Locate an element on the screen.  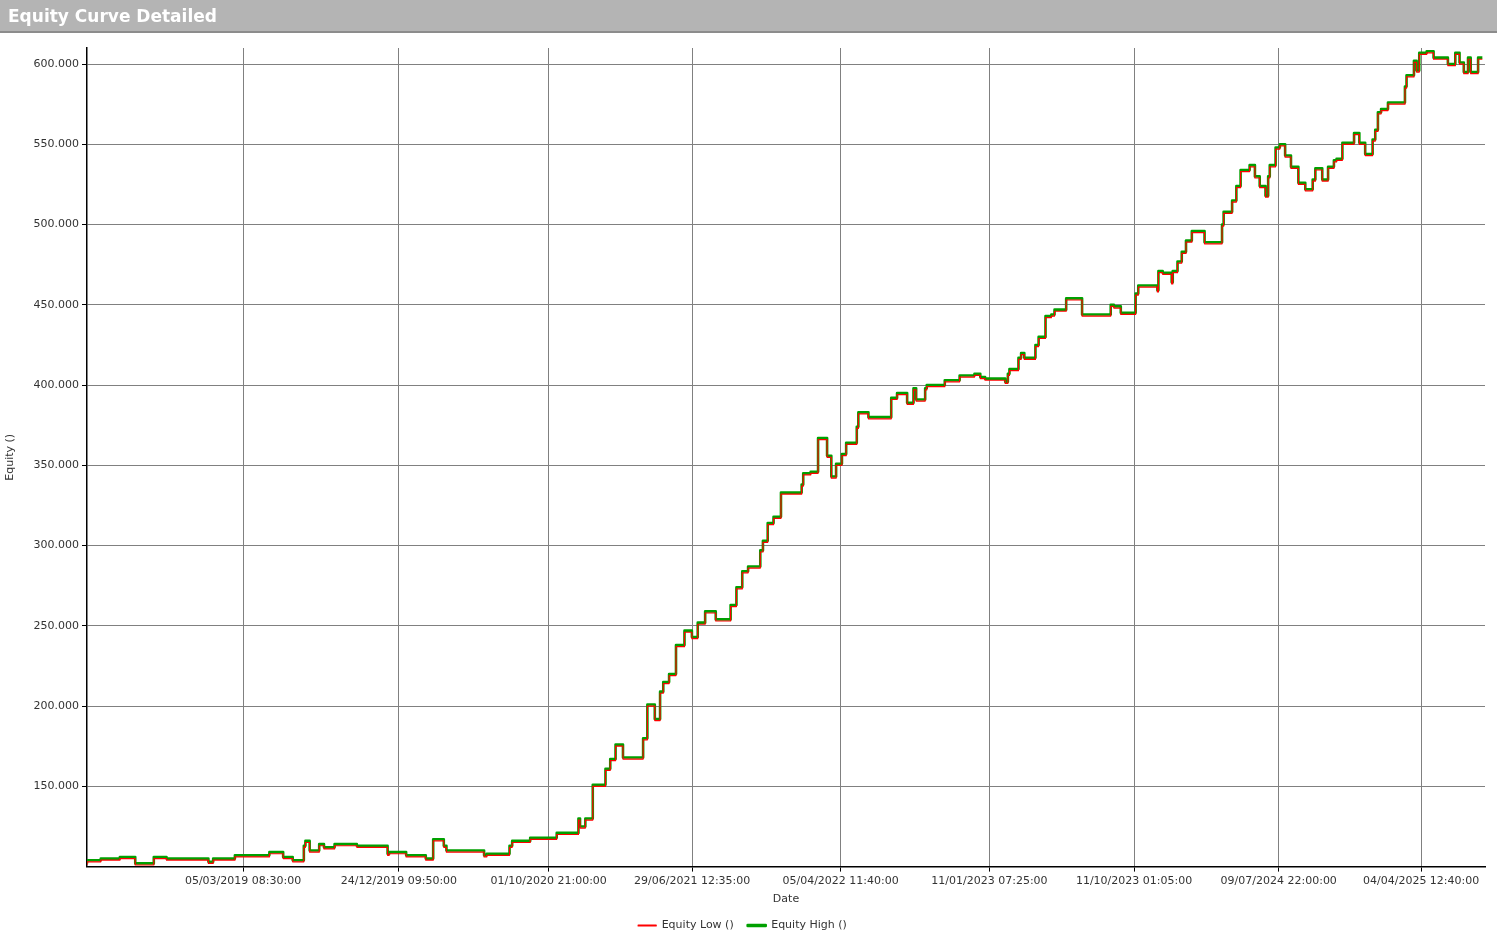
x-axis-title: Date is located at coordinates (786, 899).